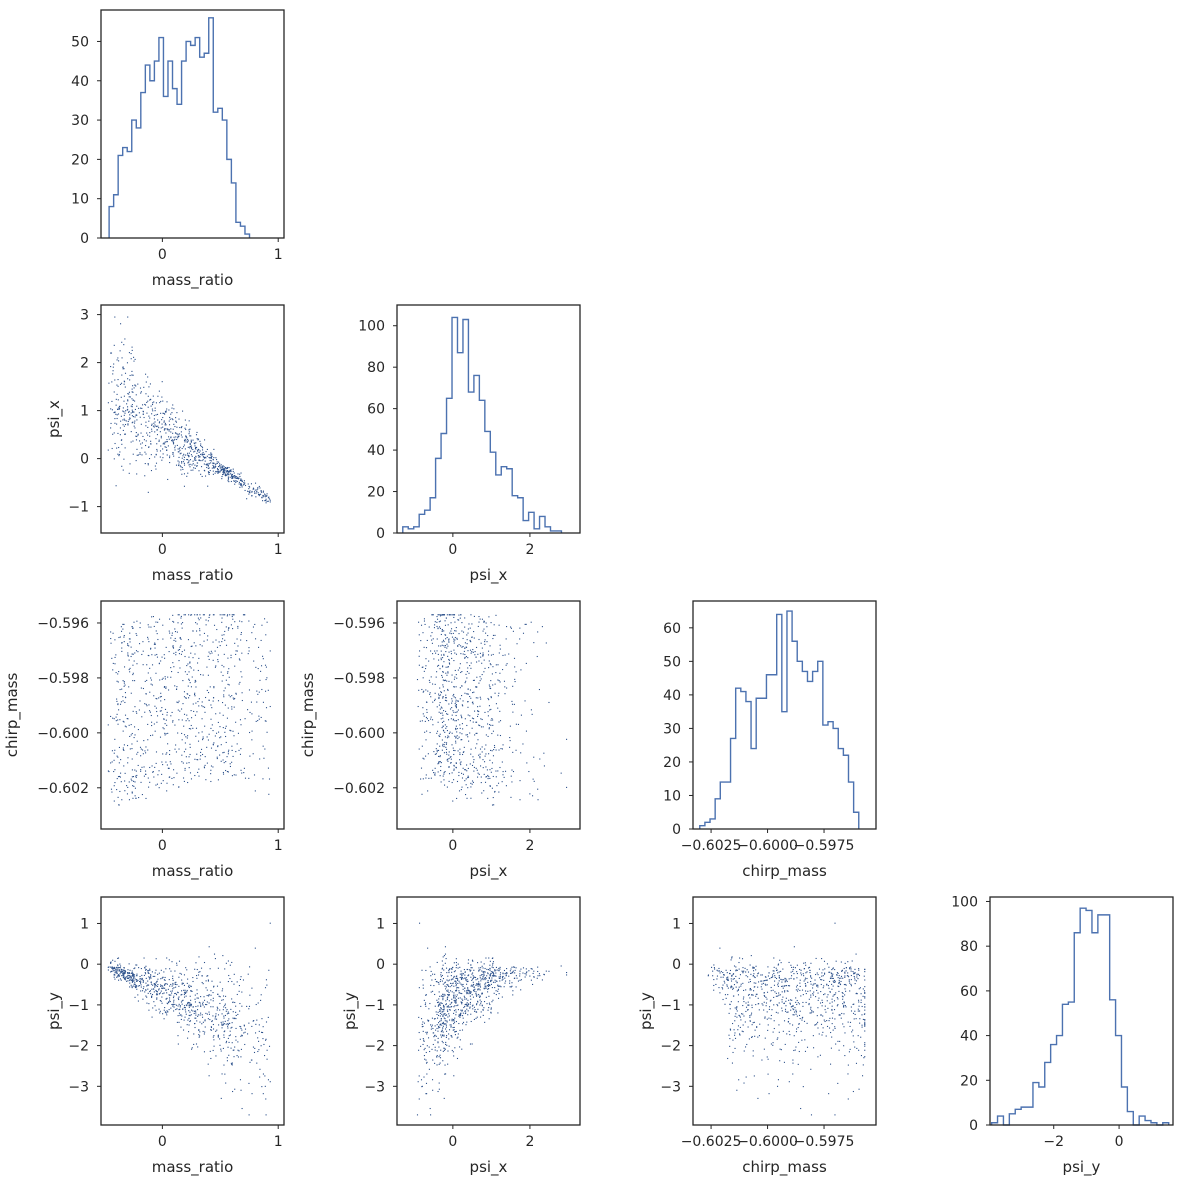 The image size is (1184, 1184). Describe the element at coordinates (672, 696) in the screenshot. I see `y-tick-label: 40` at that location.